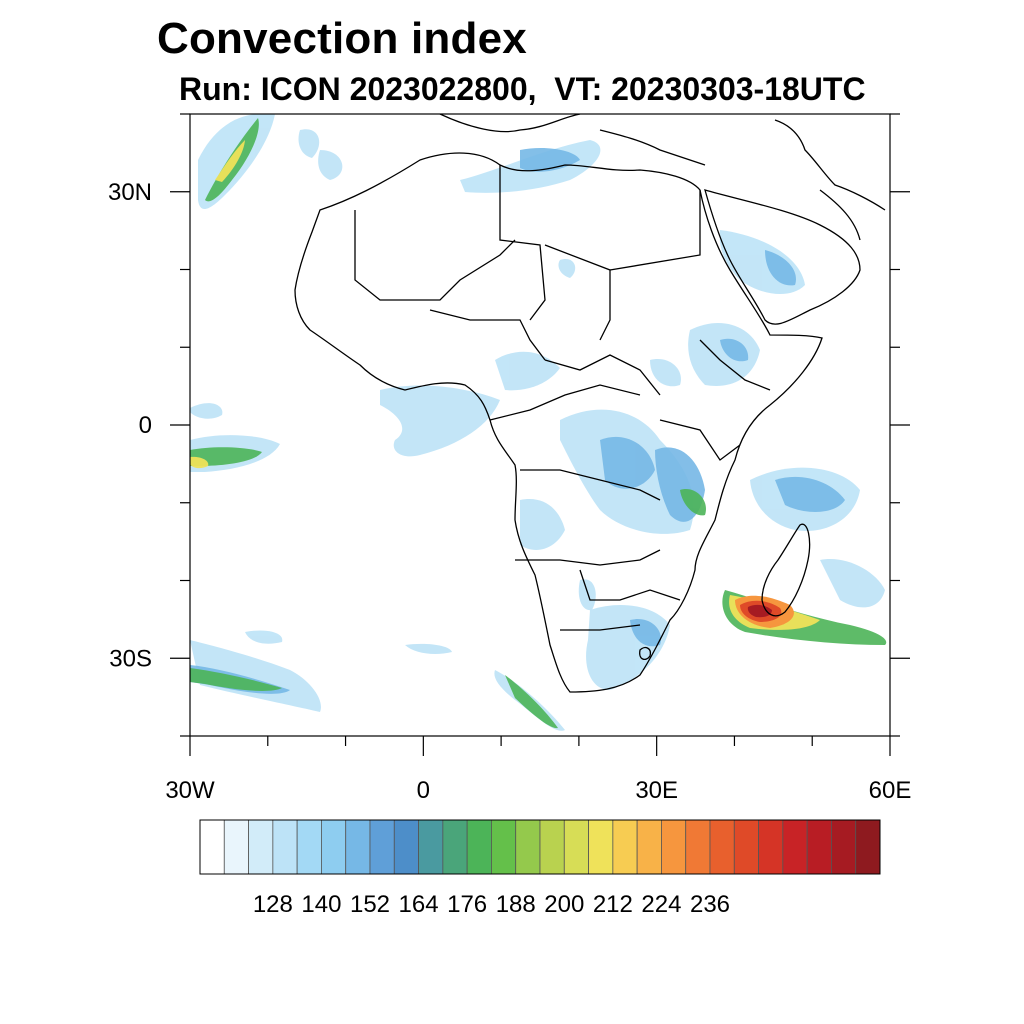 The height and width of the screenshot is (1024, 1024). Describe the element at coordinates (491, 904) in the screenshot. I see `colorbar-labels: 128 140 152 164 176 188 200 212 224 236` at that location.